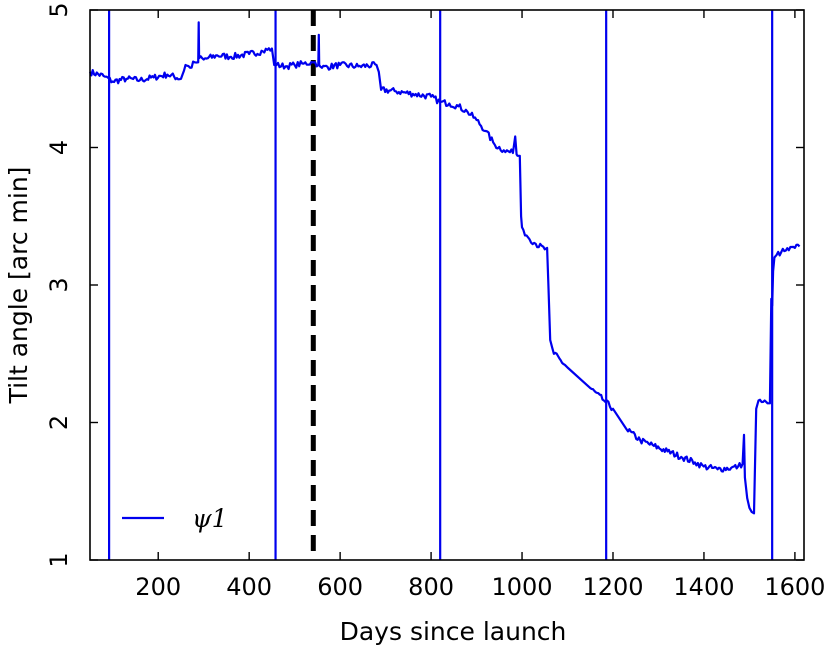 The image size is (831, 650). I want to click on x-tick-label: 200, so click(158, 587).